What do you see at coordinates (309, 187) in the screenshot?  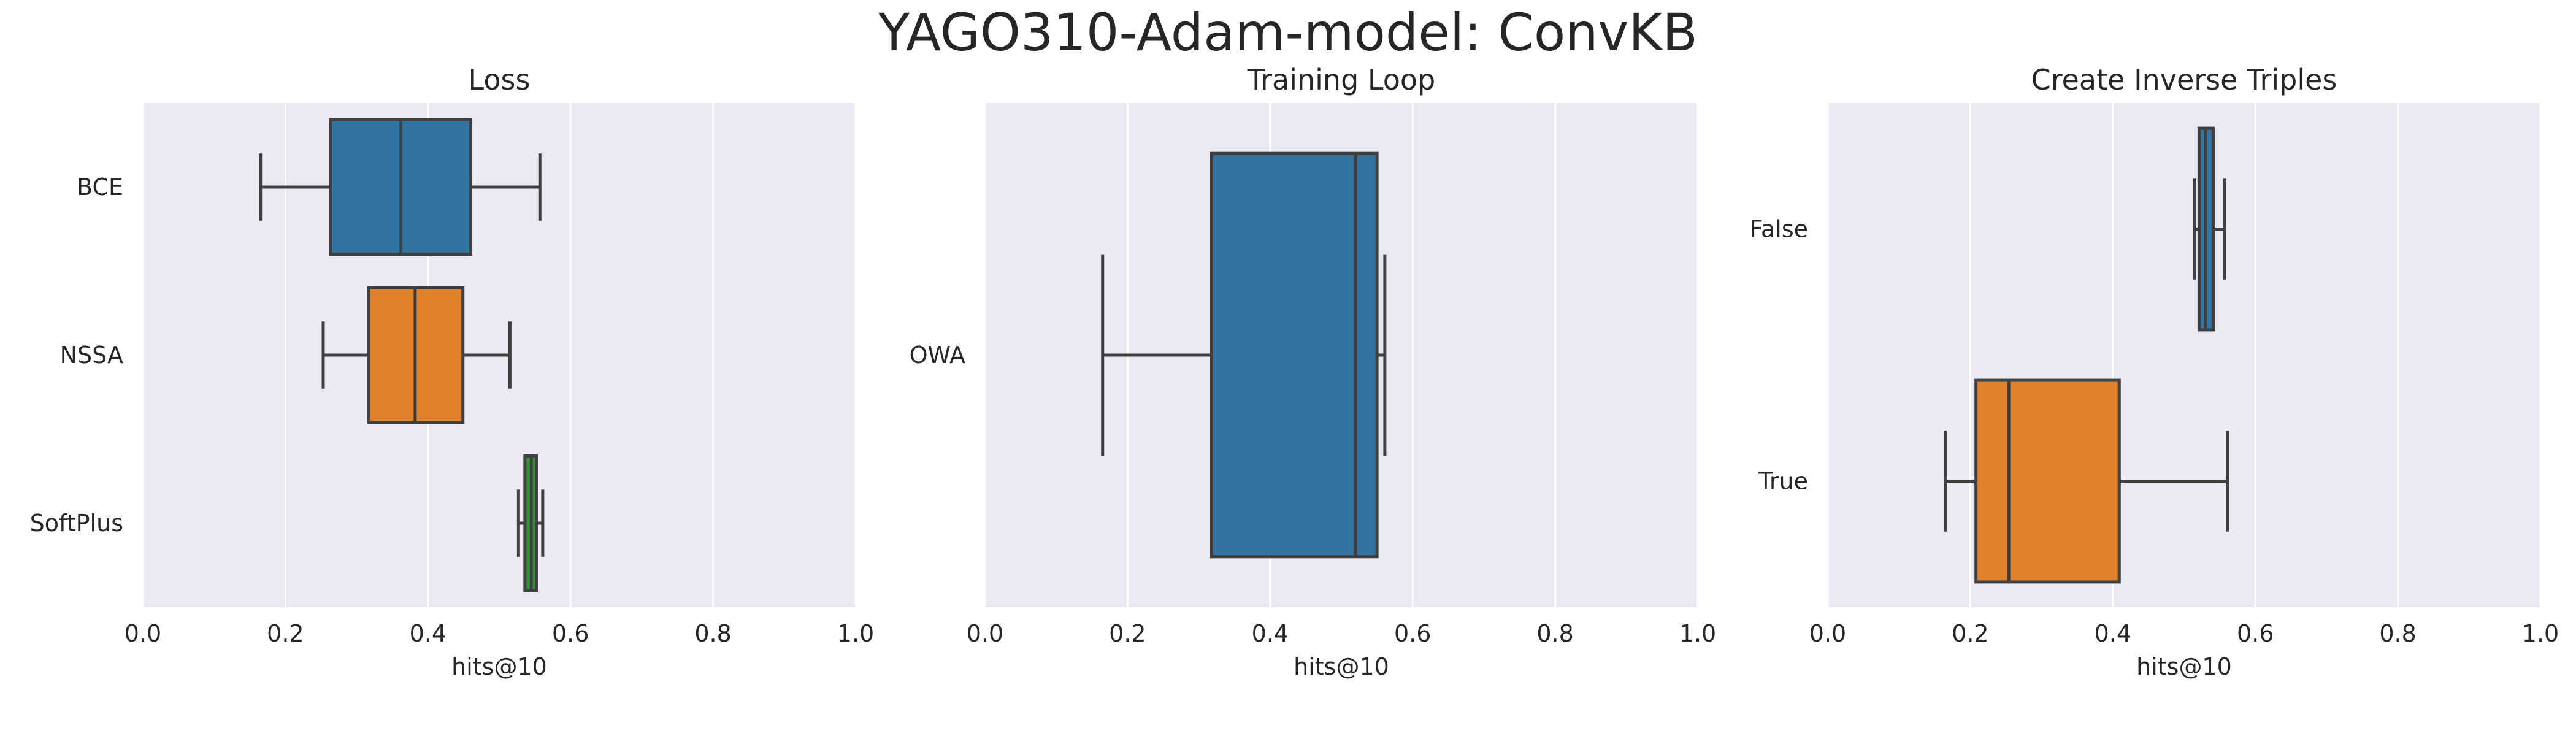 I see `box-bce: BCE` at bounding box center [309, 187].